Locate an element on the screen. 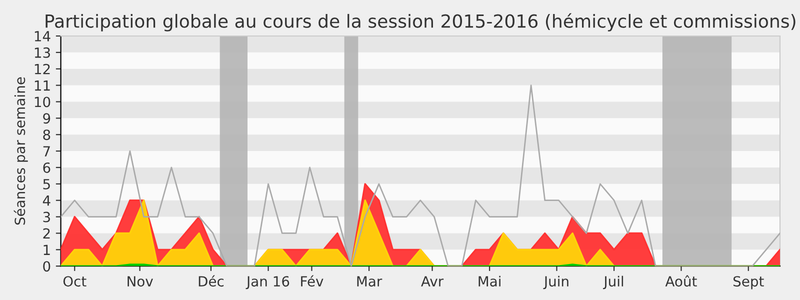  x-tick-label: Juin is located at coordinates (555, 283).